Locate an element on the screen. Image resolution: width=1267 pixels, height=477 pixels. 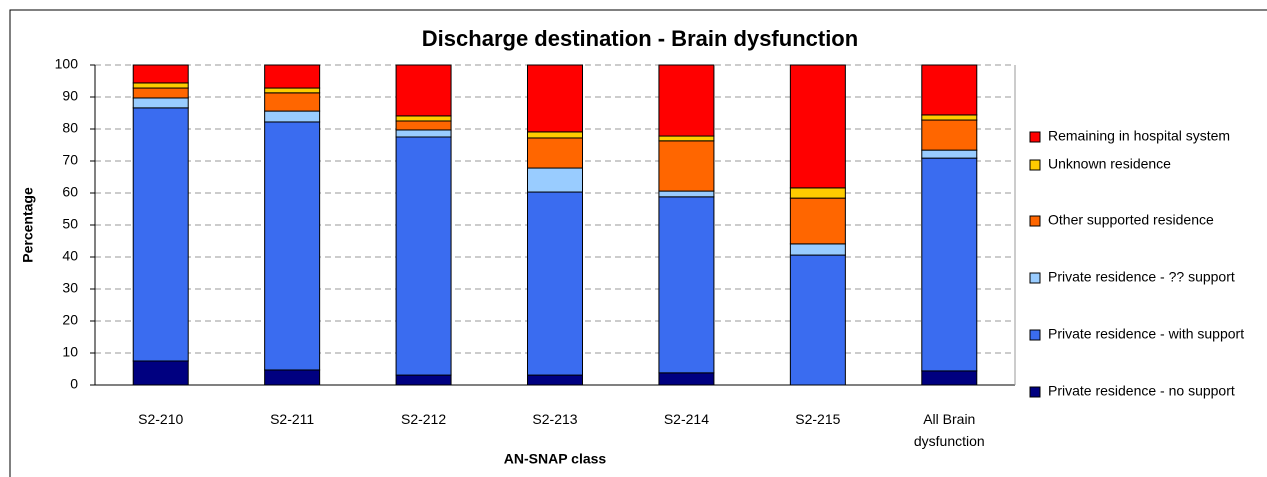
x-axis-label: AN-SNAP class is located at coordinates (555, 459).